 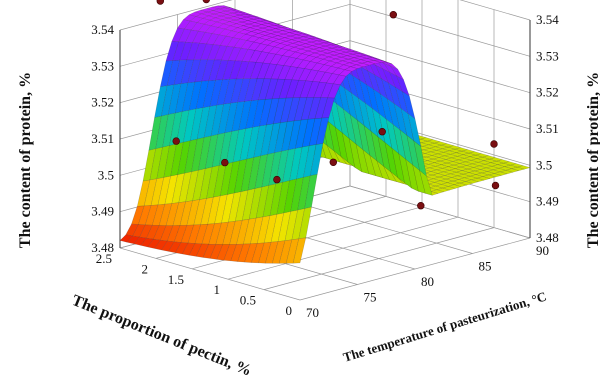 I want to click on z-tick-label-left: 3.52, so click(x=102, y=102).